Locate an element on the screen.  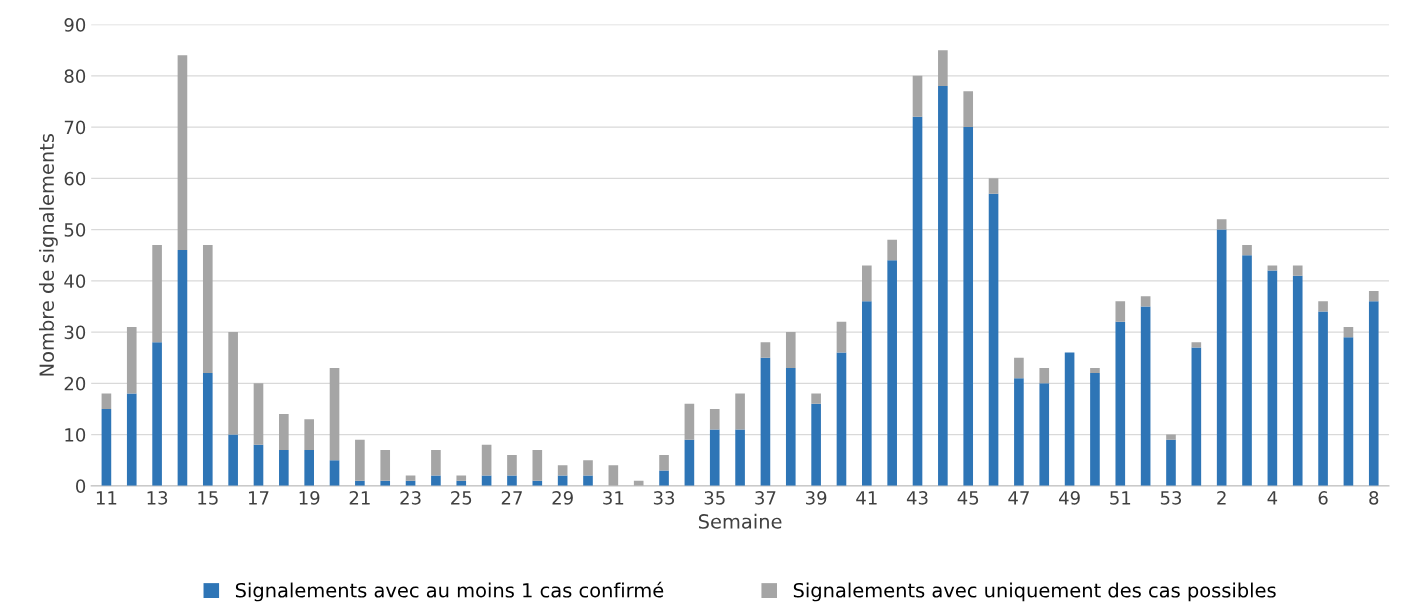
x-tick-label: 47 is located at coordinates (1018, 498).